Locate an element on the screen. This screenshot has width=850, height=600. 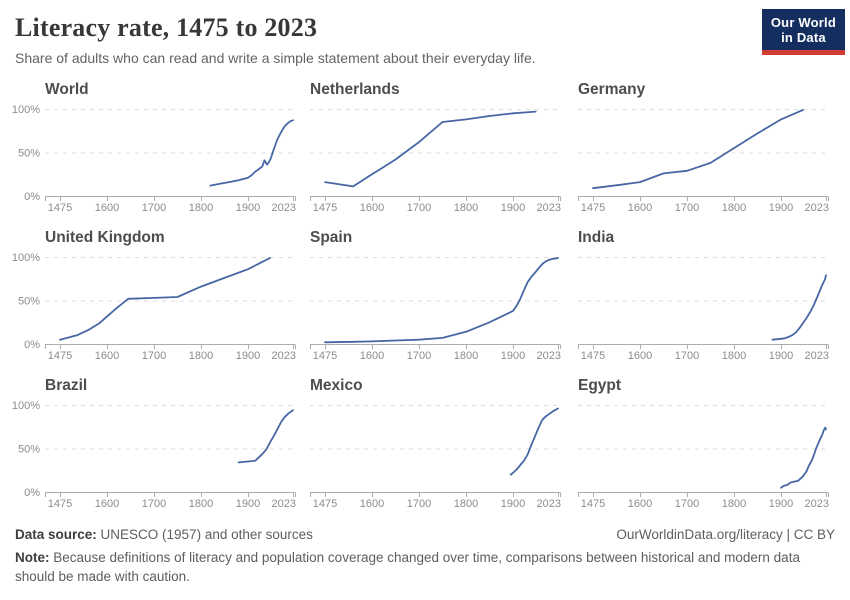
facet-title: Egypt is located at coordinates (600, 385).